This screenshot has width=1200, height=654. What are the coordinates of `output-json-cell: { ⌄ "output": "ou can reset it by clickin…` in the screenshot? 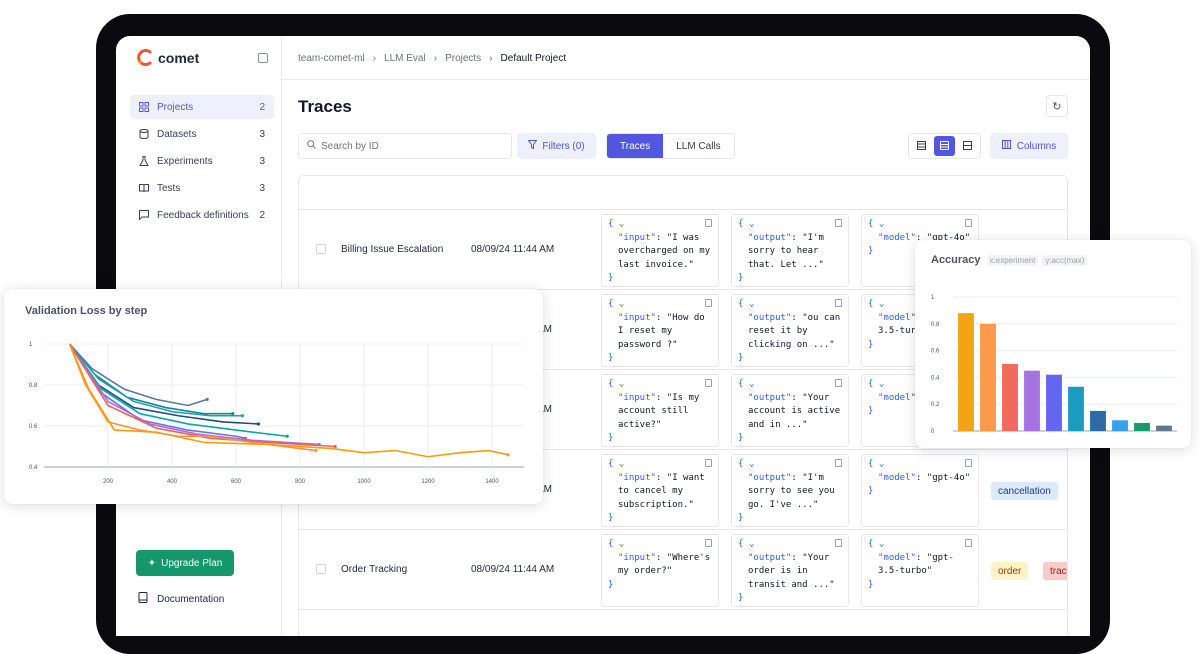 It's located at (790, 330).